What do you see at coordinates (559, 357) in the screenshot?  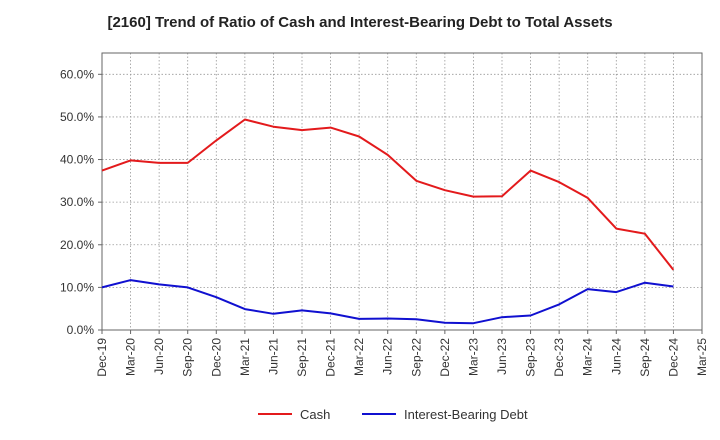 I see `x-tick-label: Dec-23` at bounding box center [559, 357].